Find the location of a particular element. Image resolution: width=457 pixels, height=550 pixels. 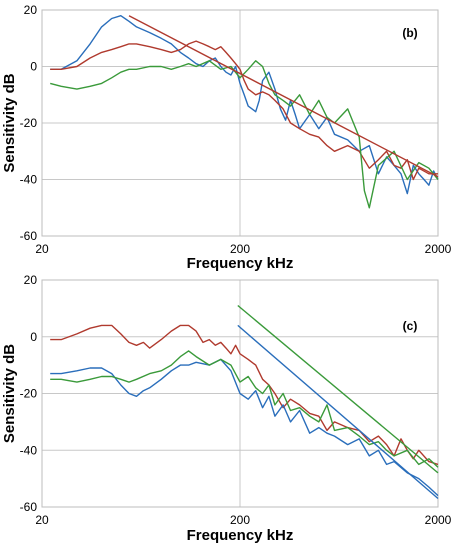

panel-label: (b) is located at coordinates (409, 33).